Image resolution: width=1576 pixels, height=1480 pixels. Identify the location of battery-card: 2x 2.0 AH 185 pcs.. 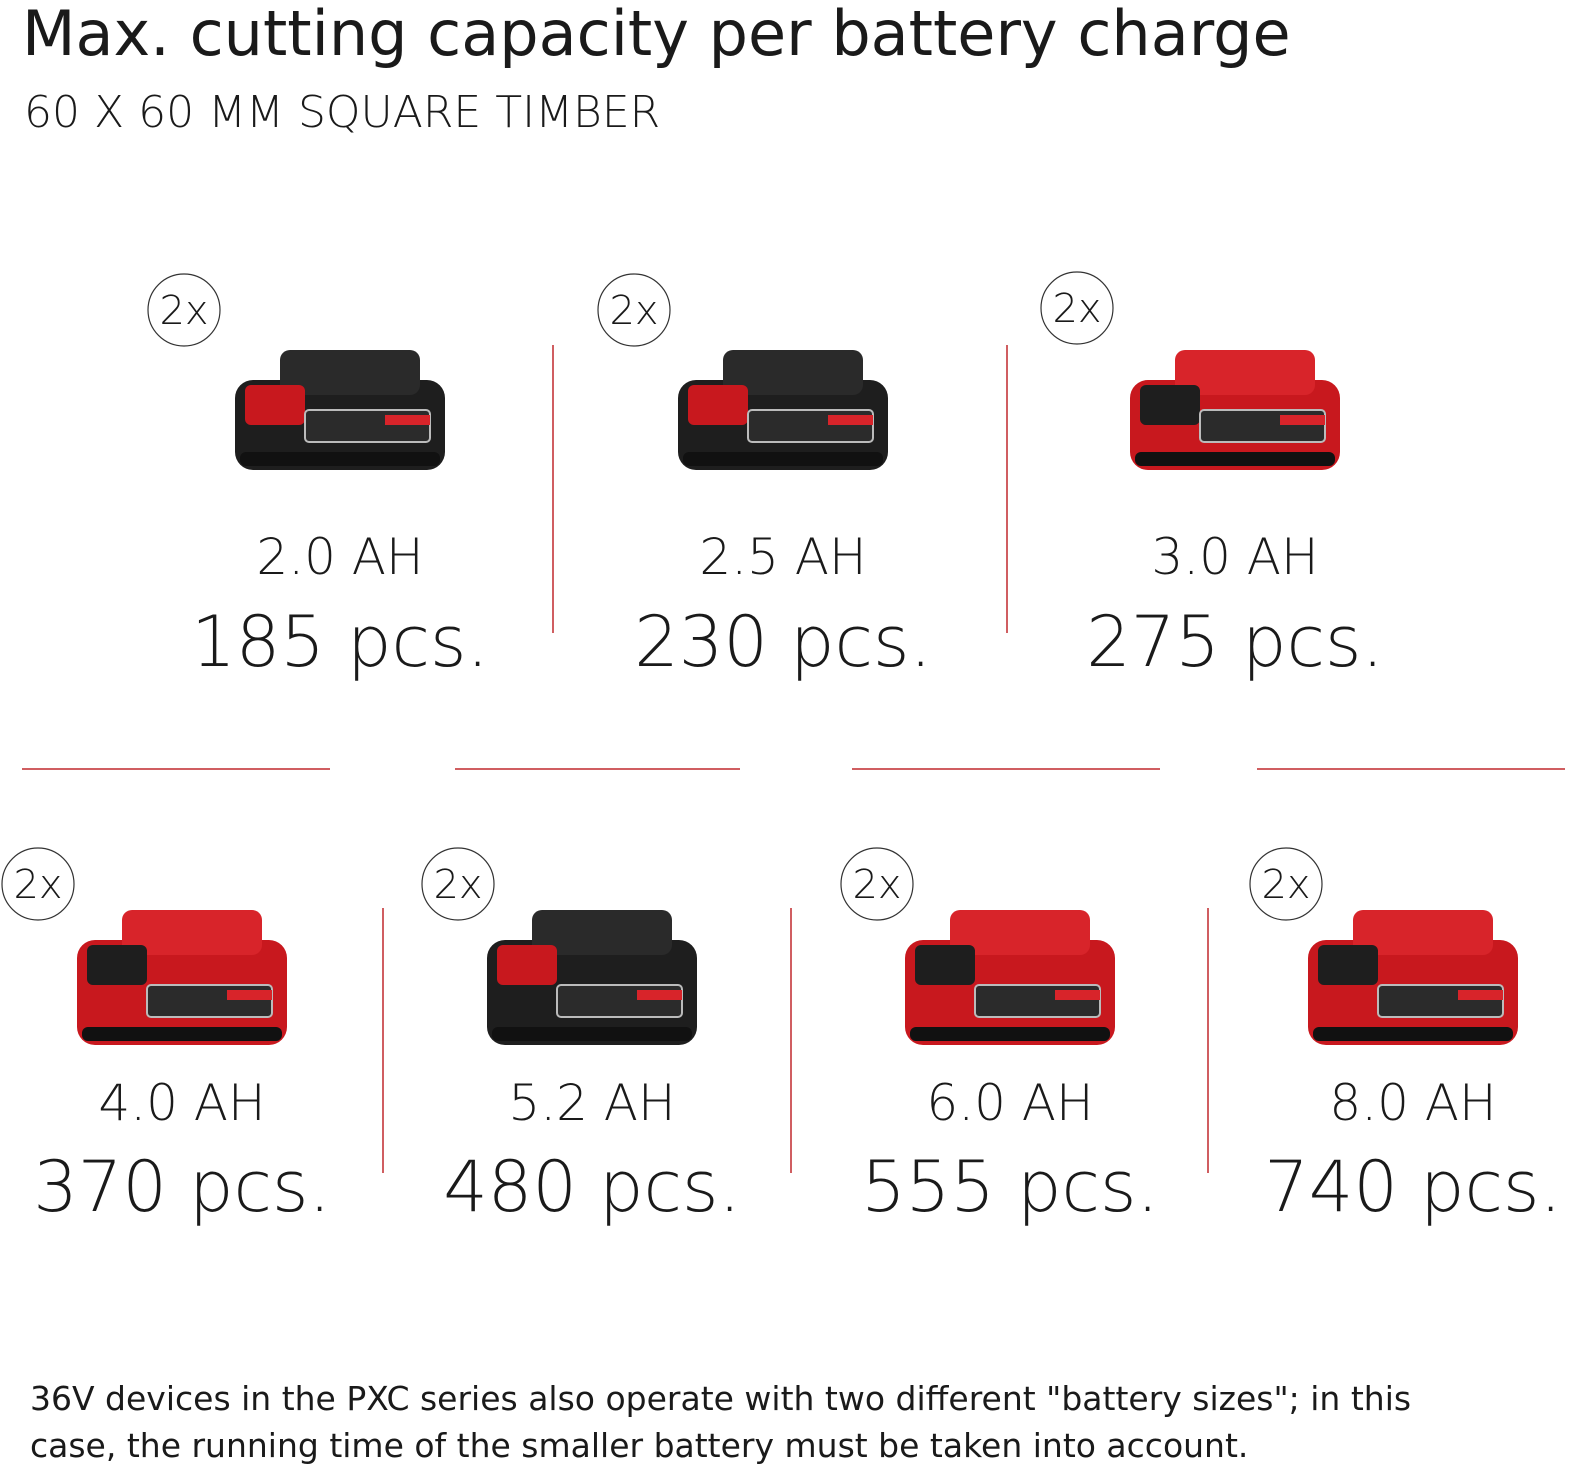
(318, 478).